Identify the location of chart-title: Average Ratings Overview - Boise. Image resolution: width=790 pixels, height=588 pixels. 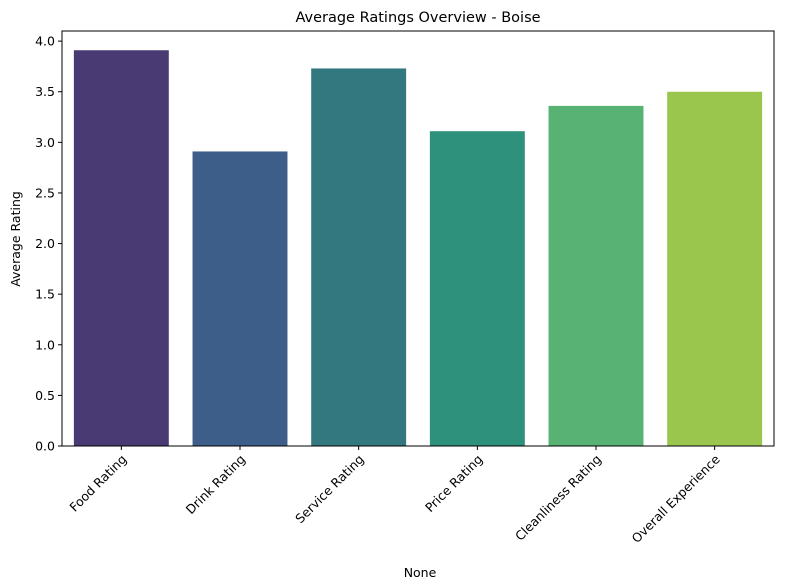
(417, 18).